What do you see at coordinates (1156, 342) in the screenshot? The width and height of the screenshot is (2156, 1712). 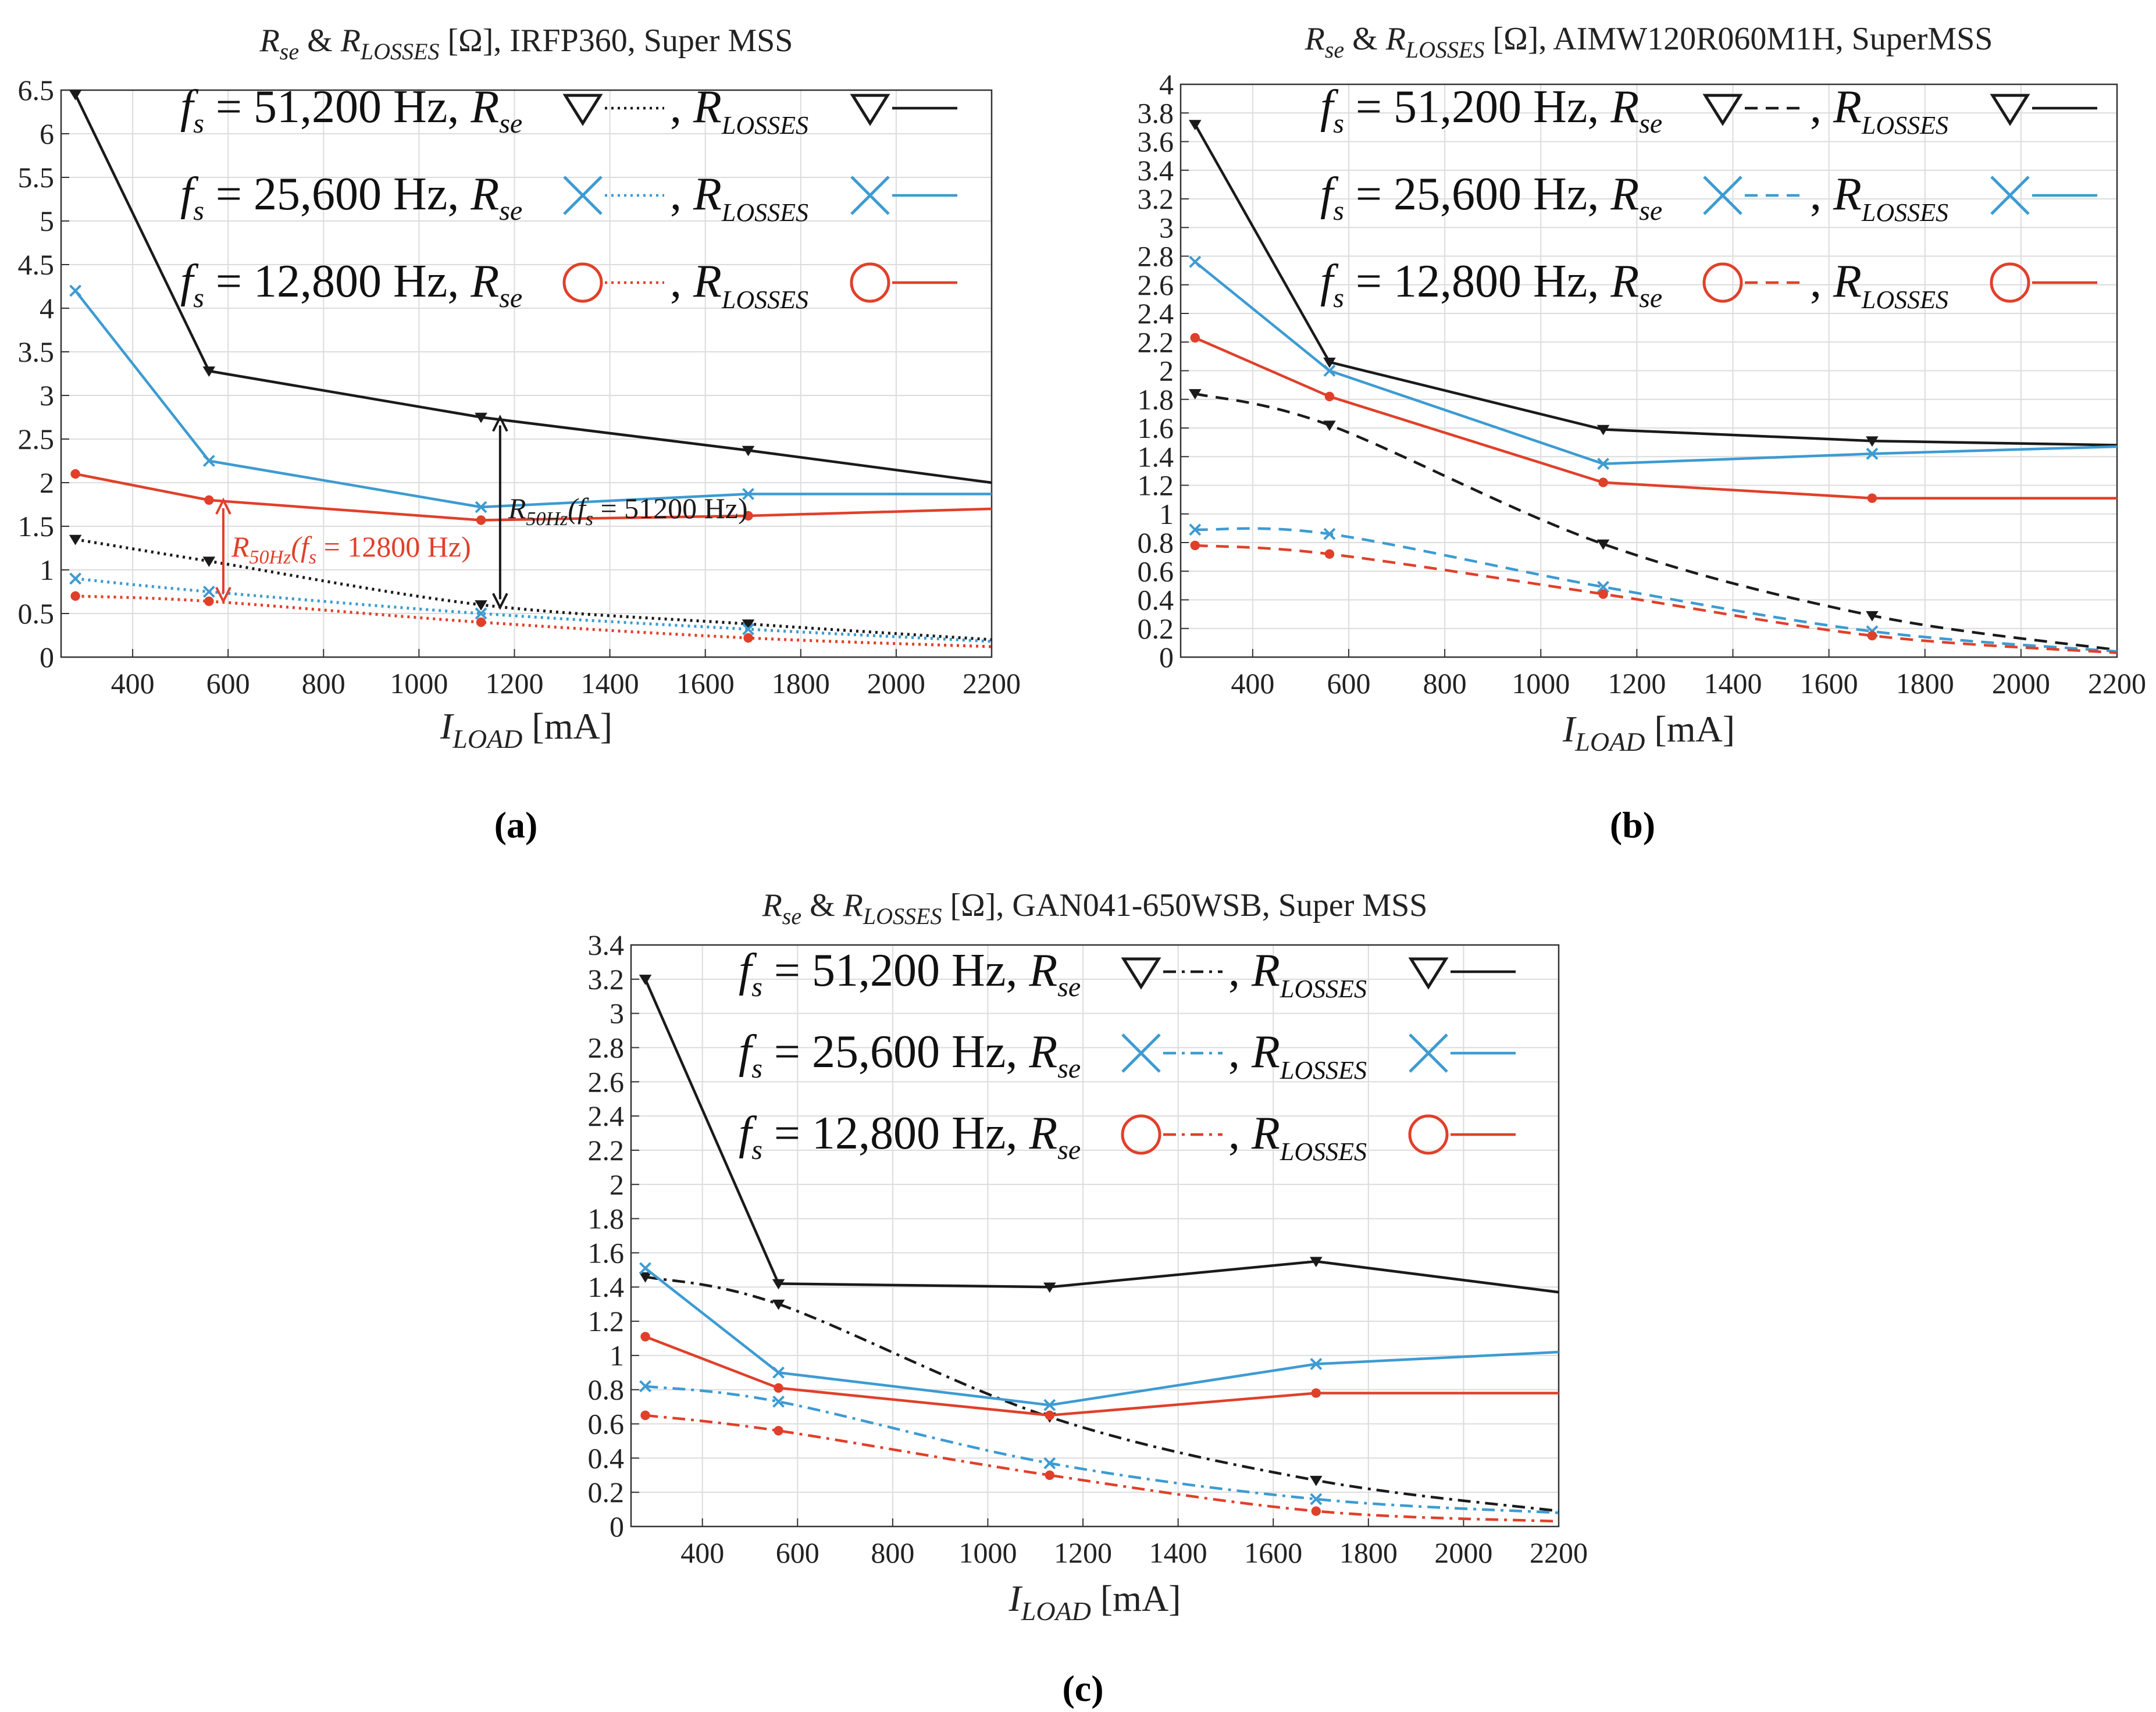 I see `y-tick-label: 2.2` at bounding box center [1156, 342].